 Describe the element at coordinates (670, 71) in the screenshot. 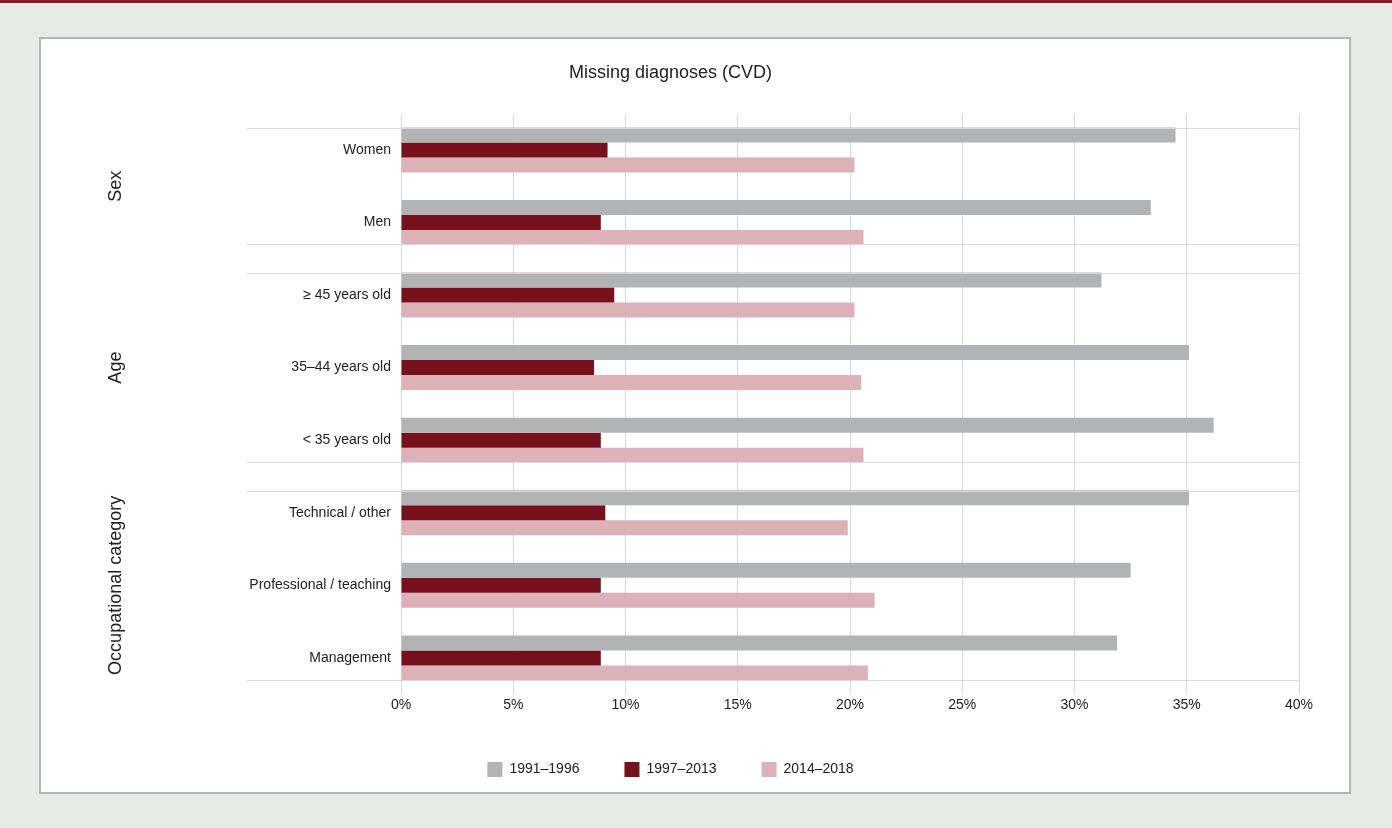

I see `chart-title: Missing diagnoses (CVD)` at that location.